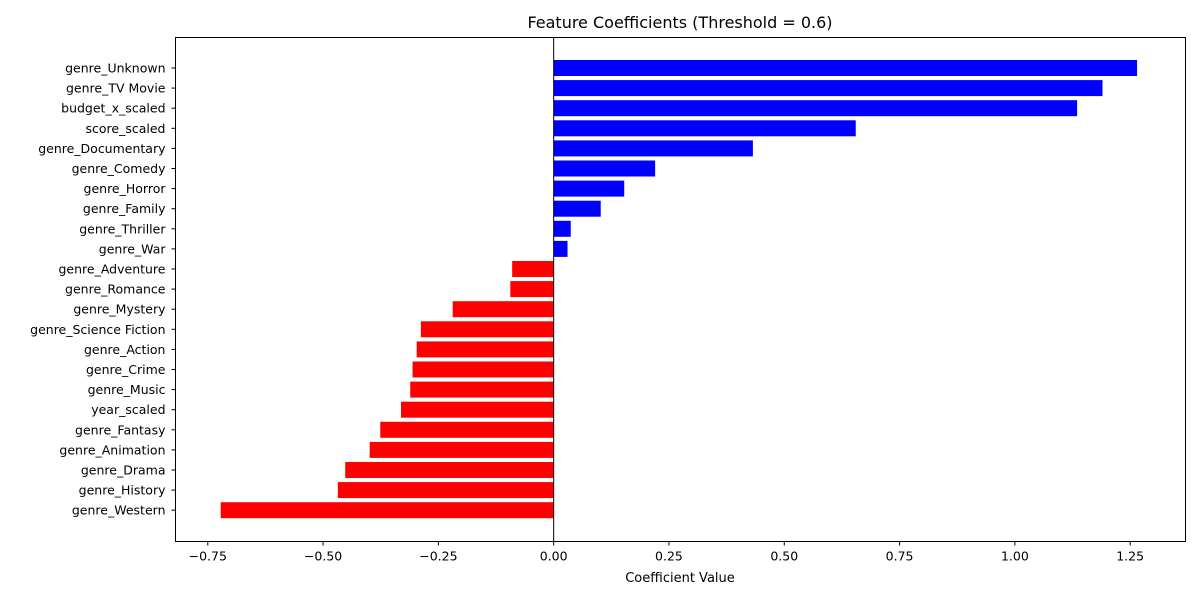  I want to click on x-tick-label: −0.25, so click(438, 556).